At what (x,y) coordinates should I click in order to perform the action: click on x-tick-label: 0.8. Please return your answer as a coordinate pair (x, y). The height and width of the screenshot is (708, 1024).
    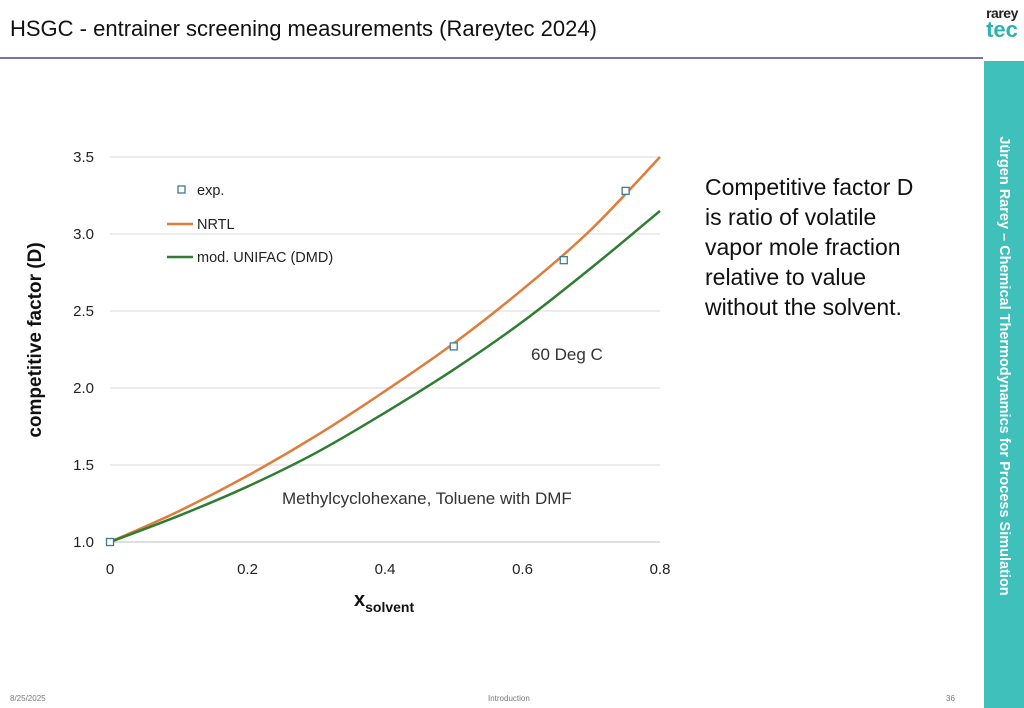
    Looking at the image, I should click on (660, 569).